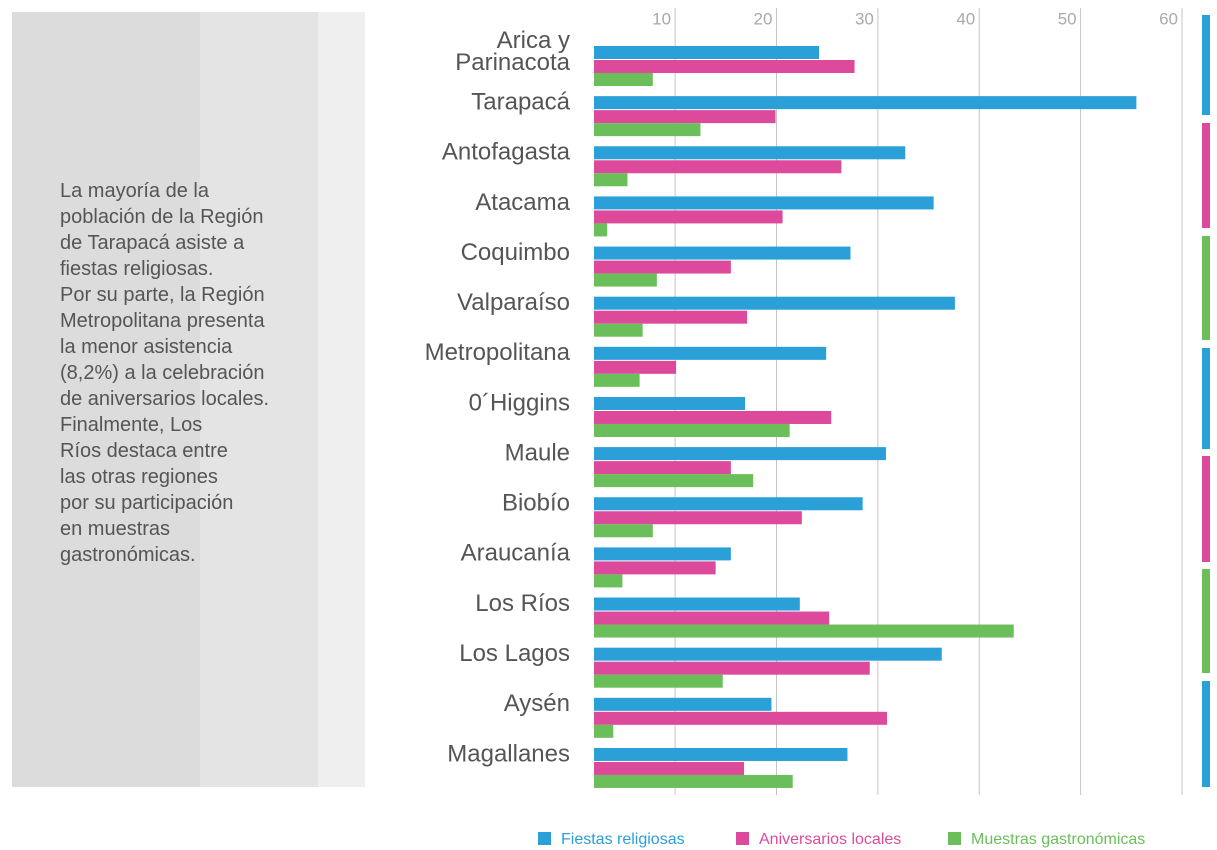 Image resolution: width=1217 pixels, height=850 pixels. What do you see at coordinates (537, 452) in the screenshot?
I see `category-label: Maule` at bounding box center [537, 452].